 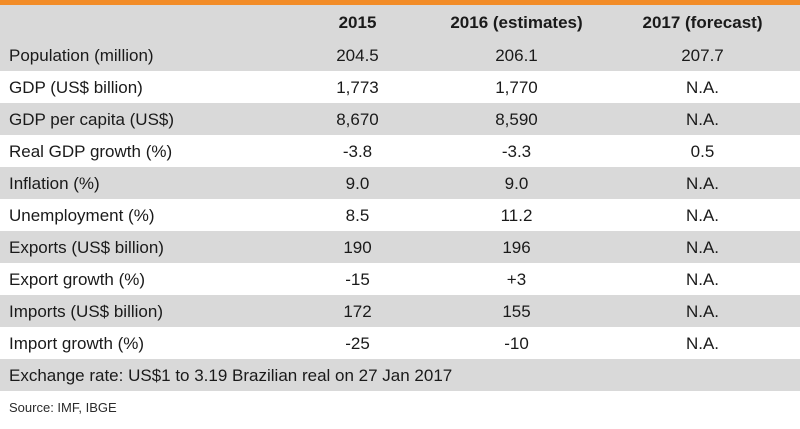 I want to click on table-row: GDP per capita (US$) 8,670 8,590 N.A., so click(x=400, y=119).